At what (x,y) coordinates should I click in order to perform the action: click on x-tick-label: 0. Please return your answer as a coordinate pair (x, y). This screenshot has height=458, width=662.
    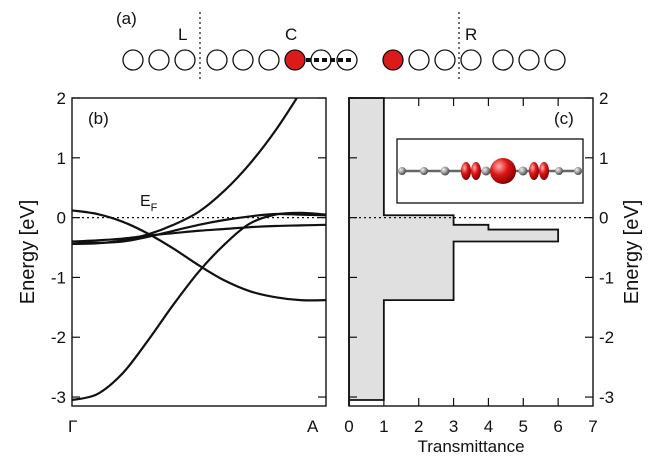
    Looking at the image, I should click on (348, 426).